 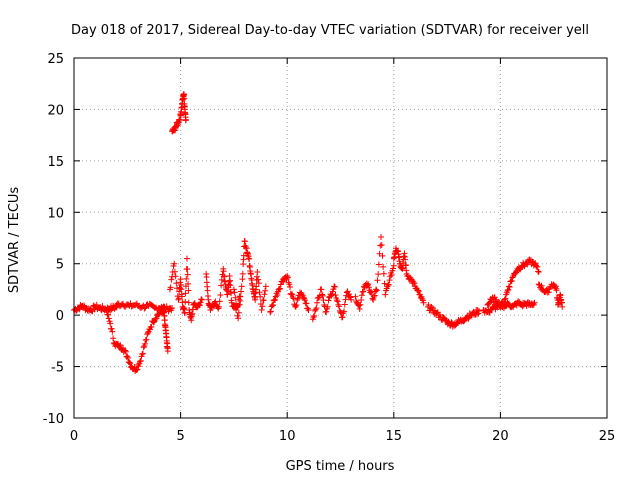 I want to click on y-tick-label: 20, so click(x=55, y=110).